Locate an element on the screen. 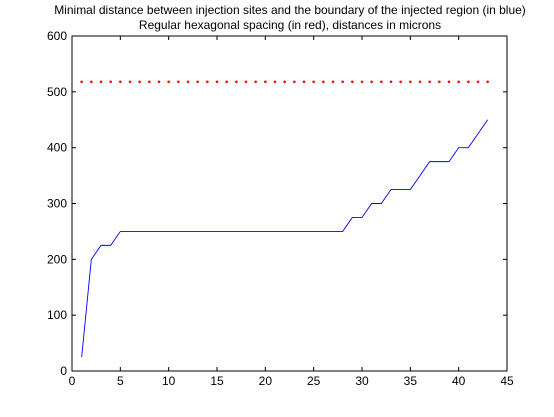 The height and width of the screenshot is (417, 554). y-tick-label: 500 is located at coordinates (57, 92).